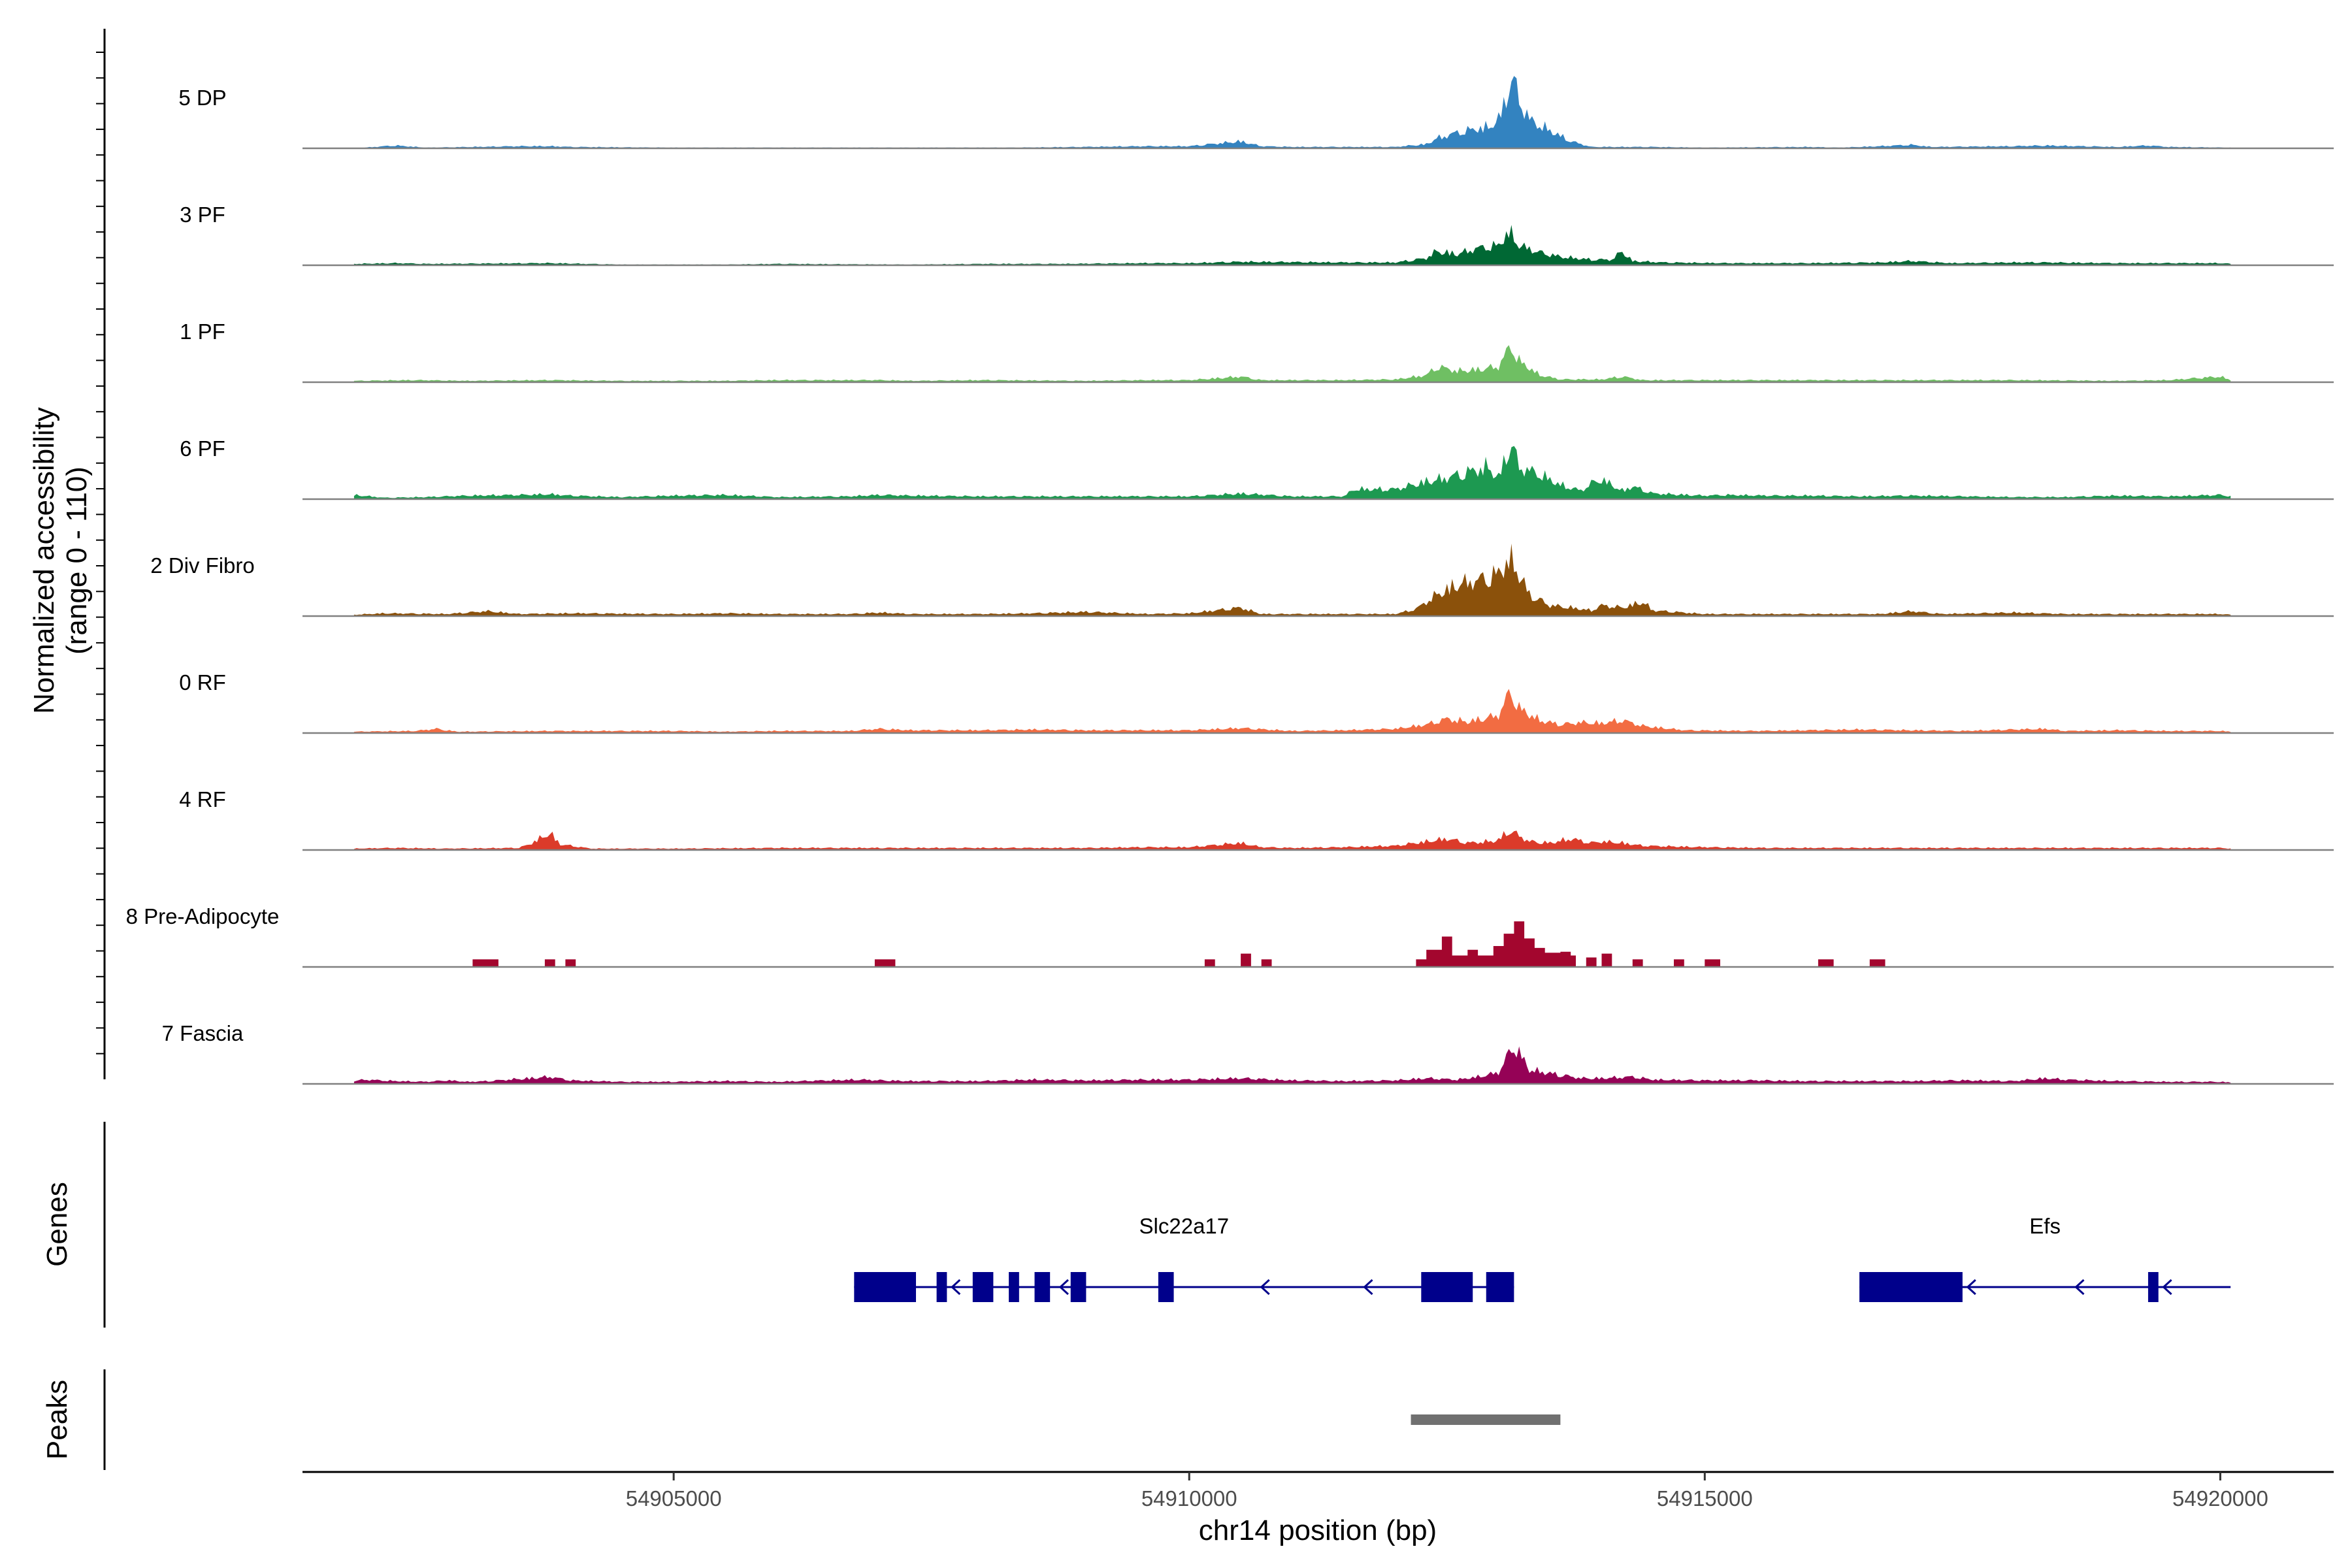 Image resolution: width=2352 pixels, height=1568 pixels. I want to click on x-tick-label: 54905000, so click(674, 1498).